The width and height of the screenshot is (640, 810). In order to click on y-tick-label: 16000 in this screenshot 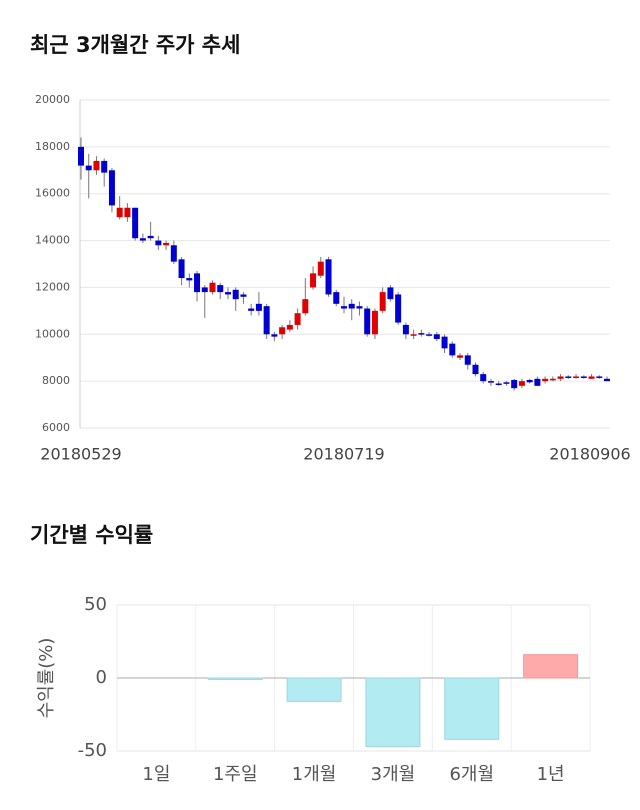, I will do `click(52, 193)`.